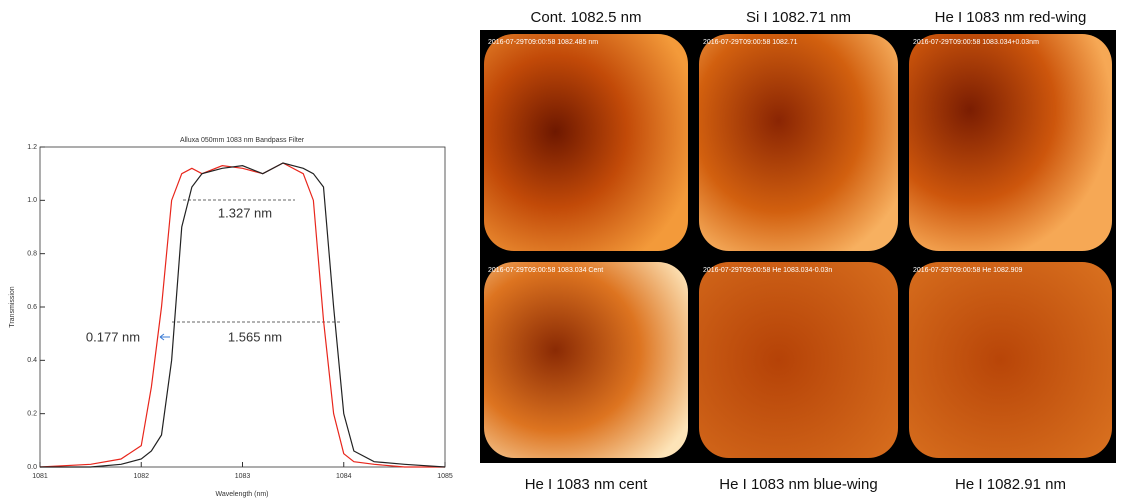 The width and height of the screenshot is (1130, 504). What do you see at coordinates (543, 42) in the screenshot?
I see `image-timestamp: 2016-07-29T09:00:58 1082.485 nm` at bounding box center [543, 42].